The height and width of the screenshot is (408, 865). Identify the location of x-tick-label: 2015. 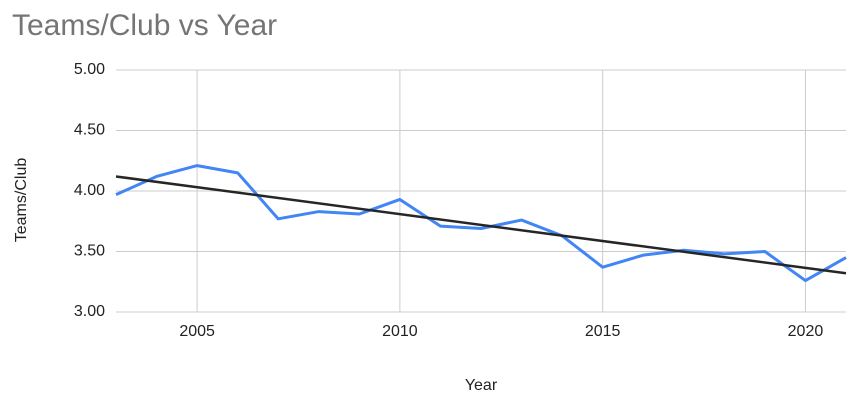
(603, 331).